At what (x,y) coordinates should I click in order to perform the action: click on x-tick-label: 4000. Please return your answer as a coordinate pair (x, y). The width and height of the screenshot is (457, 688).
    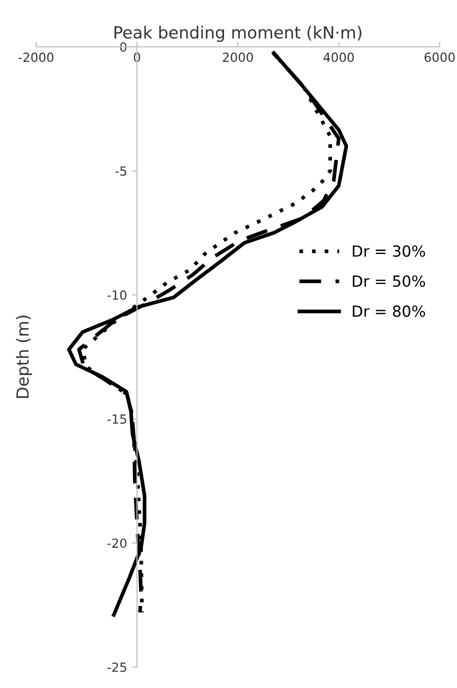
    Looking at the image, I should click on (338, 57).